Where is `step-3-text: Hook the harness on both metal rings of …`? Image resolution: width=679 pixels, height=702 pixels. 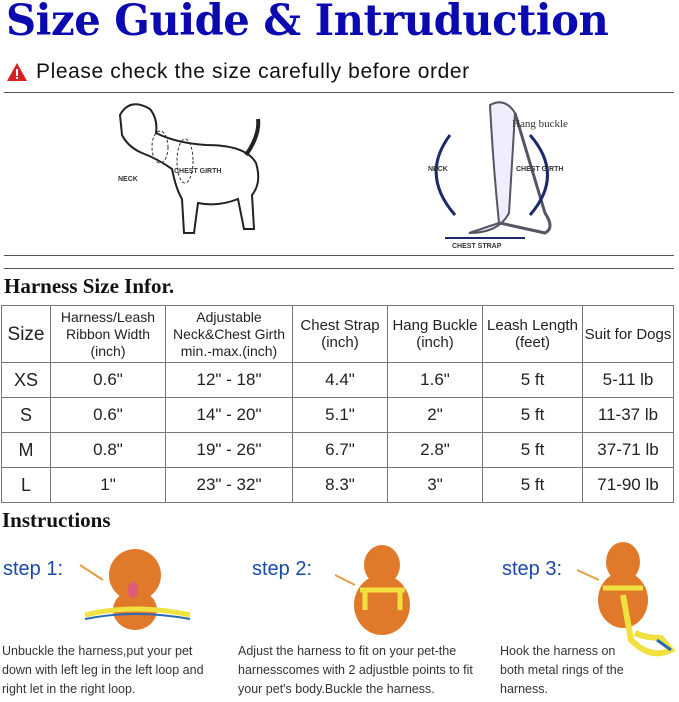 step-3-text: Hook the harness on both metal rings of … is located at coordinates (562, 670).